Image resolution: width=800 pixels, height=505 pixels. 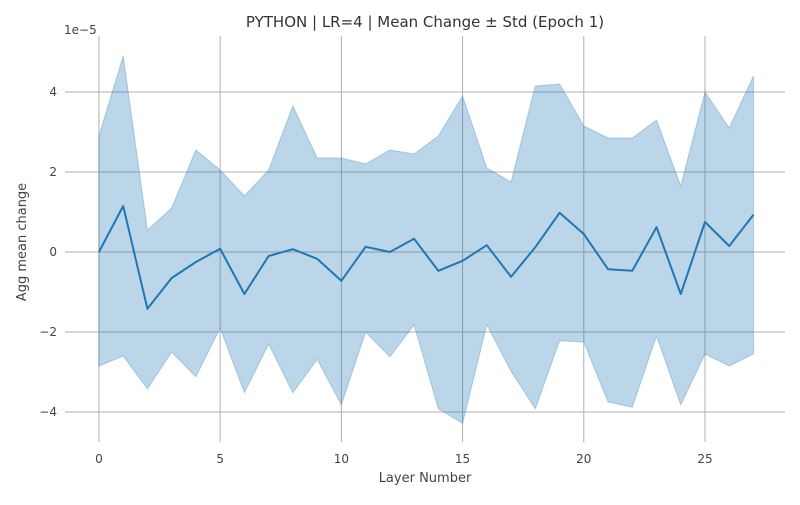 What do you see at coordinates (22, 242) in the screenshot?
I see `y-axis-label: Agg mean change` at bounding box center [22, 242].